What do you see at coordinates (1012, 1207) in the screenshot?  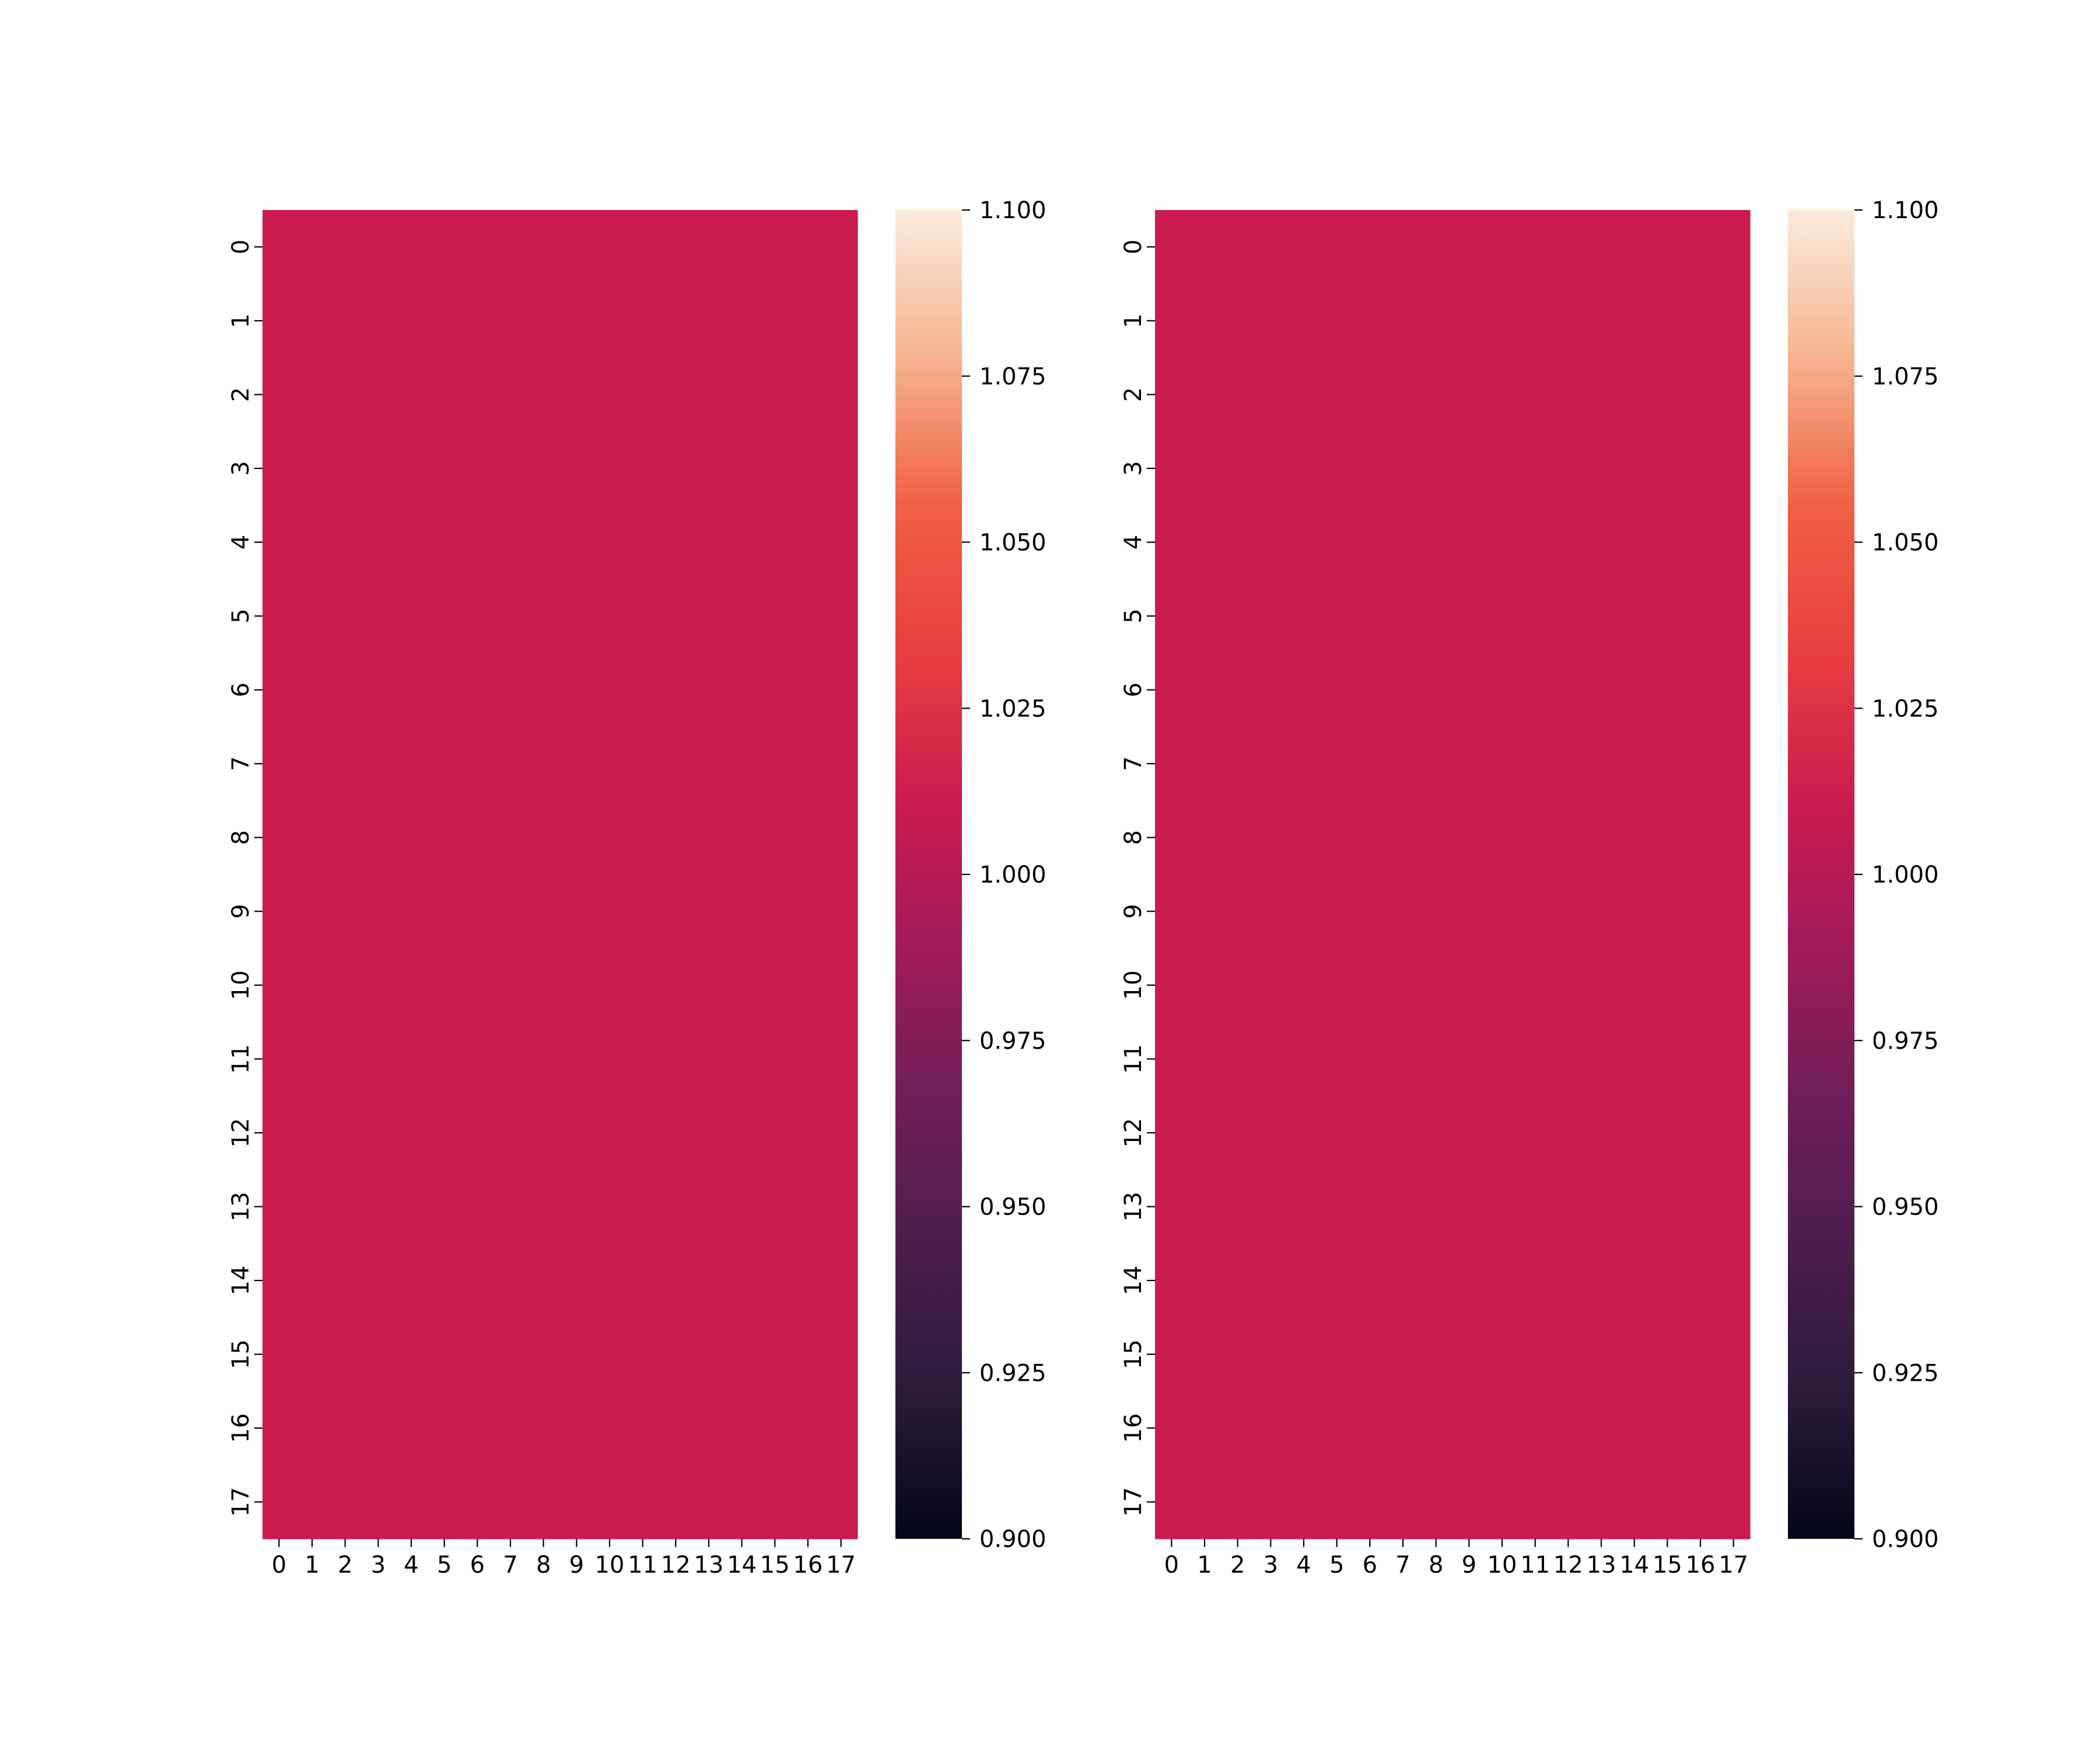 I see `colorbar-tick-label: 0.950` at bounding box center [1012, 1207].